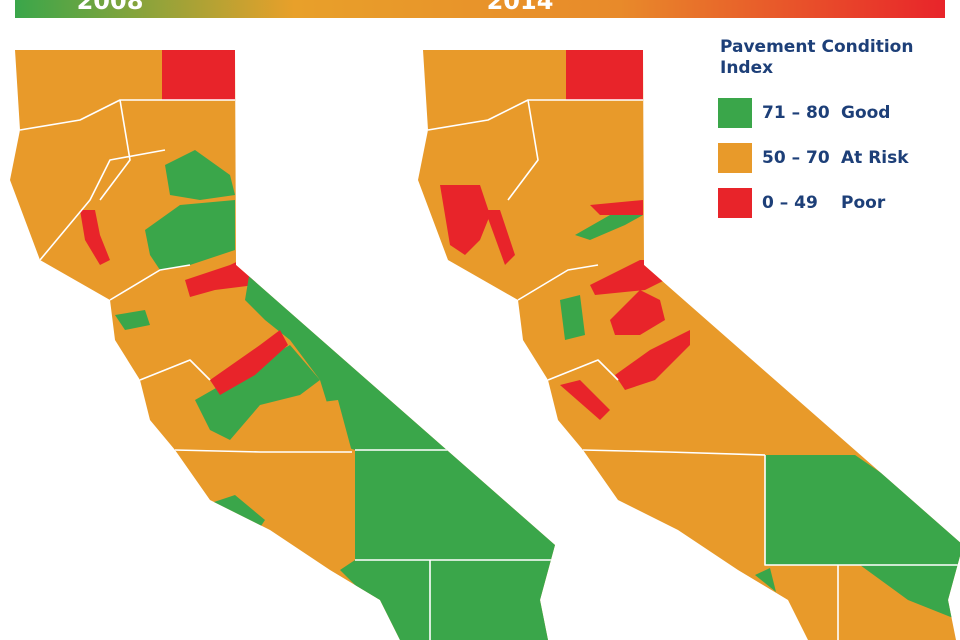 This screenshot has height=640, width=960. I want to click on legend-range: 71 – 80, so click(796, 113).